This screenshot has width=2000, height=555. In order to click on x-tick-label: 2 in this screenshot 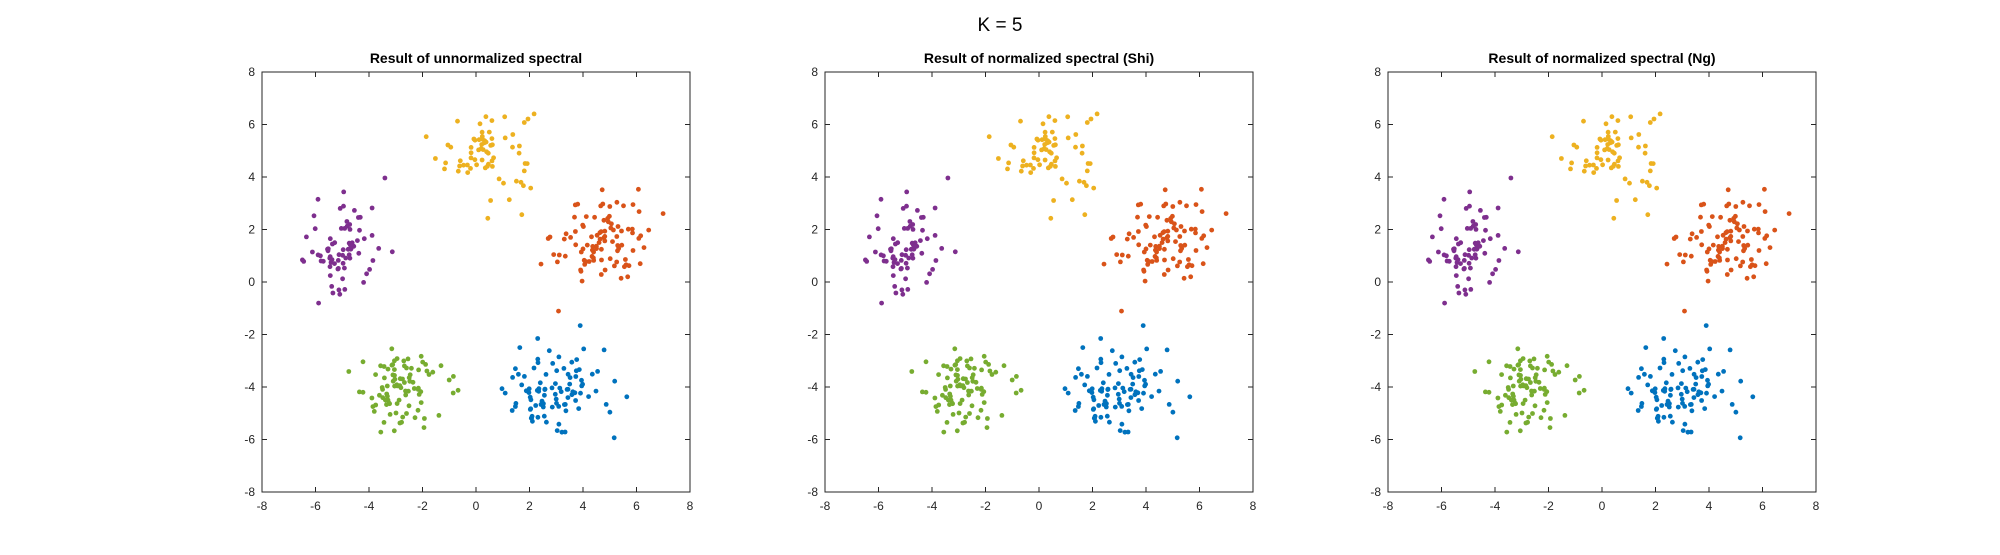, I will do `click(1092, 506)`.